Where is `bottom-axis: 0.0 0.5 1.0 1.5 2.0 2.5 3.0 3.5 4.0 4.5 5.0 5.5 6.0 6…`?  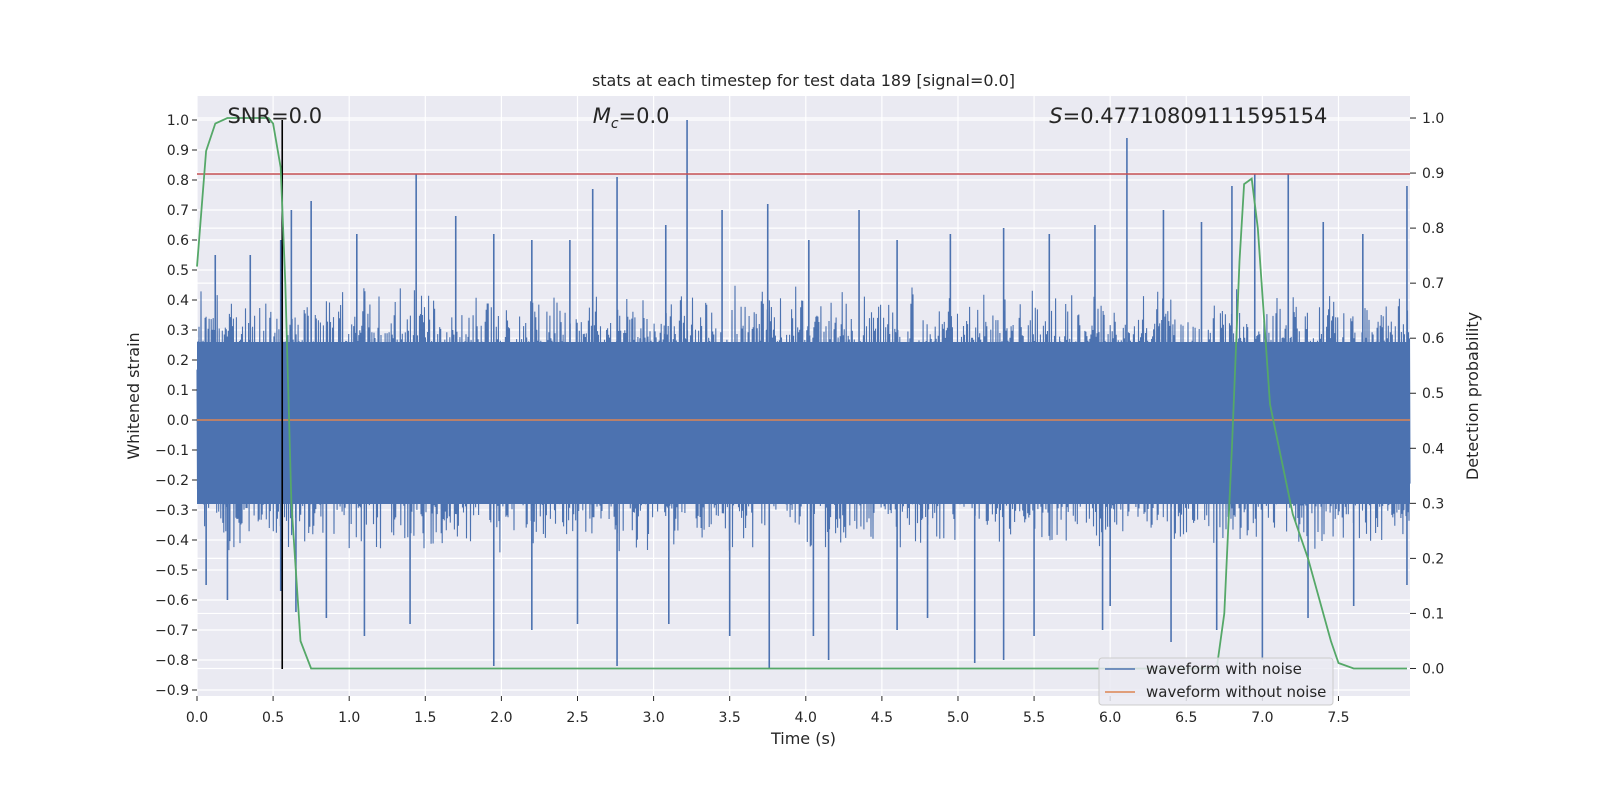
bottom-axis: 0.0 0.5 1.0 1.5 2.0 2.5 3.0 3.5 4.0 4.5 5.0 5.5 6.0 6… is located at coordinates (768, 711).